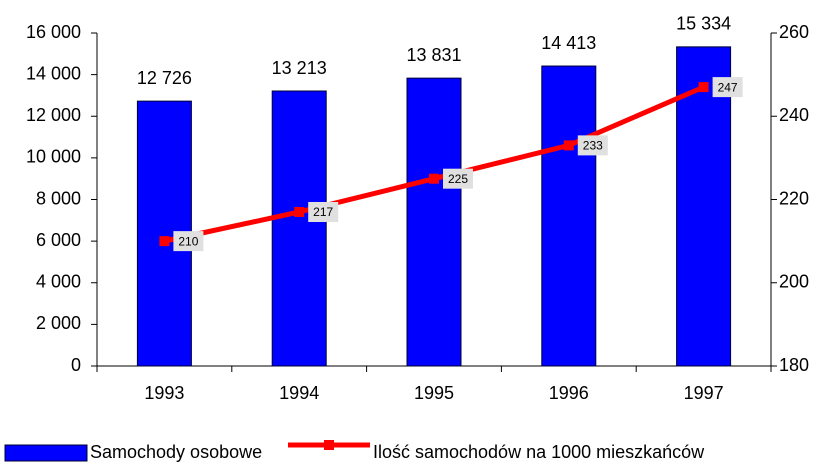 Image resolution: width=829 pixels, height=463 pixels. What do you see at coordinates (703, 24) in the screenshot?
I see `bar-value-label: 15 334` at bounding box center [703, 24].